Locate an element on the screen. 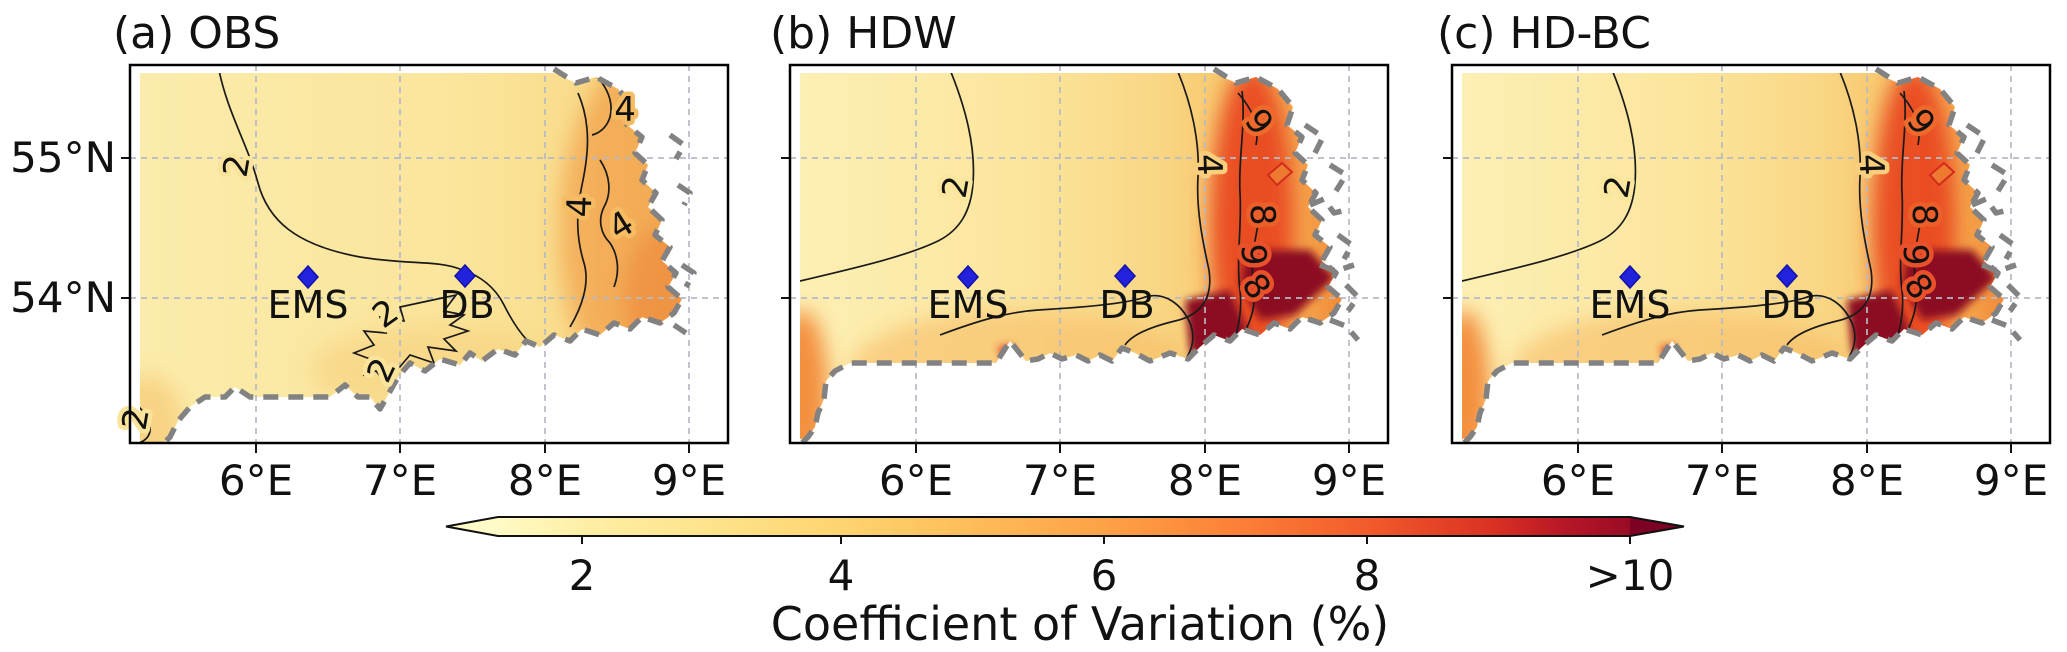 The image size is (2067, 652). island-outlines is located at coordinates (682, 234).